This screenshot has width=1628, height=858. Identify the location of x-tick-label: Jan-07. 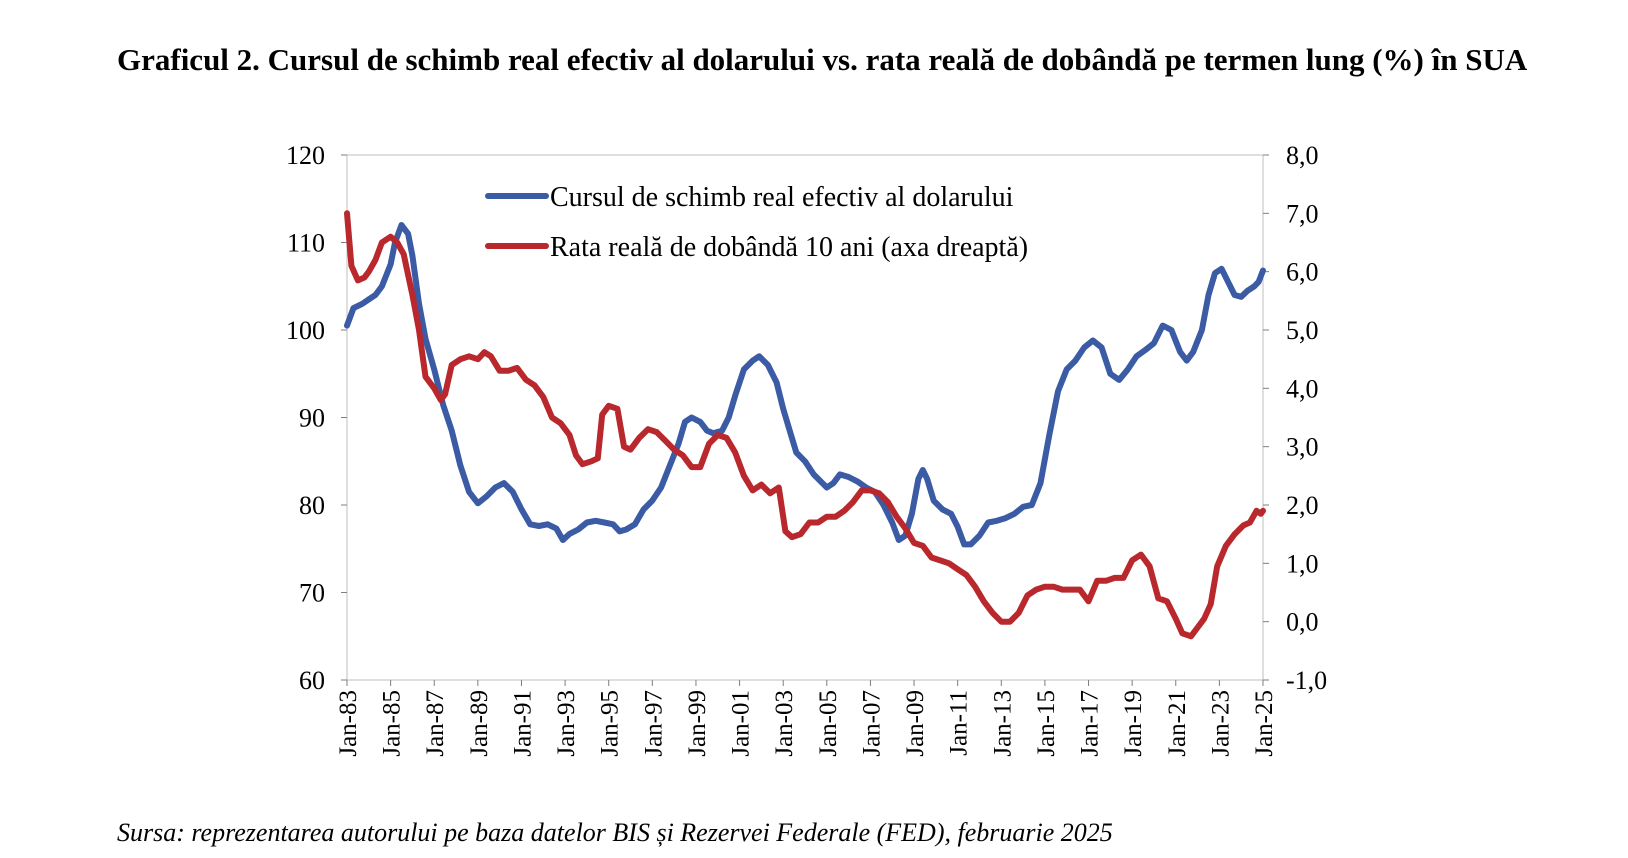
(871, 723).